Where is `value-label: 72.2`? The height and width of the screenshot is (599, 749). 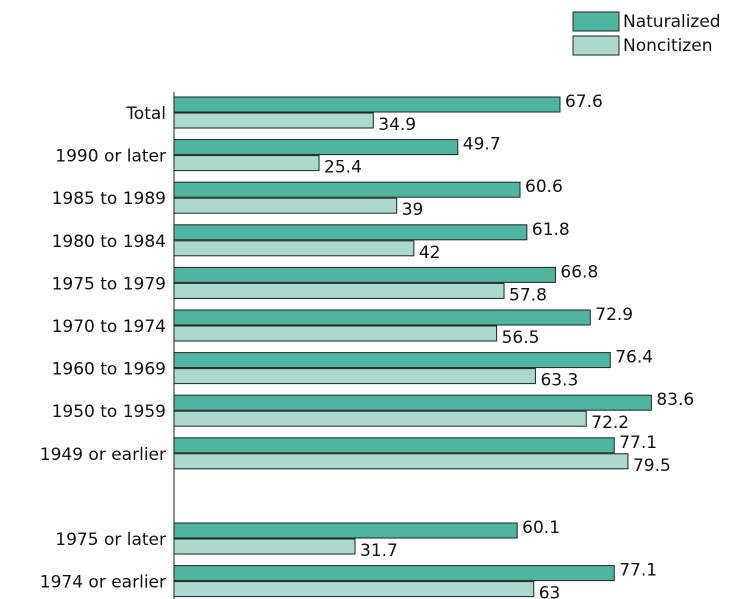
value-label: 72.2 is located at coordinates (610, 423).